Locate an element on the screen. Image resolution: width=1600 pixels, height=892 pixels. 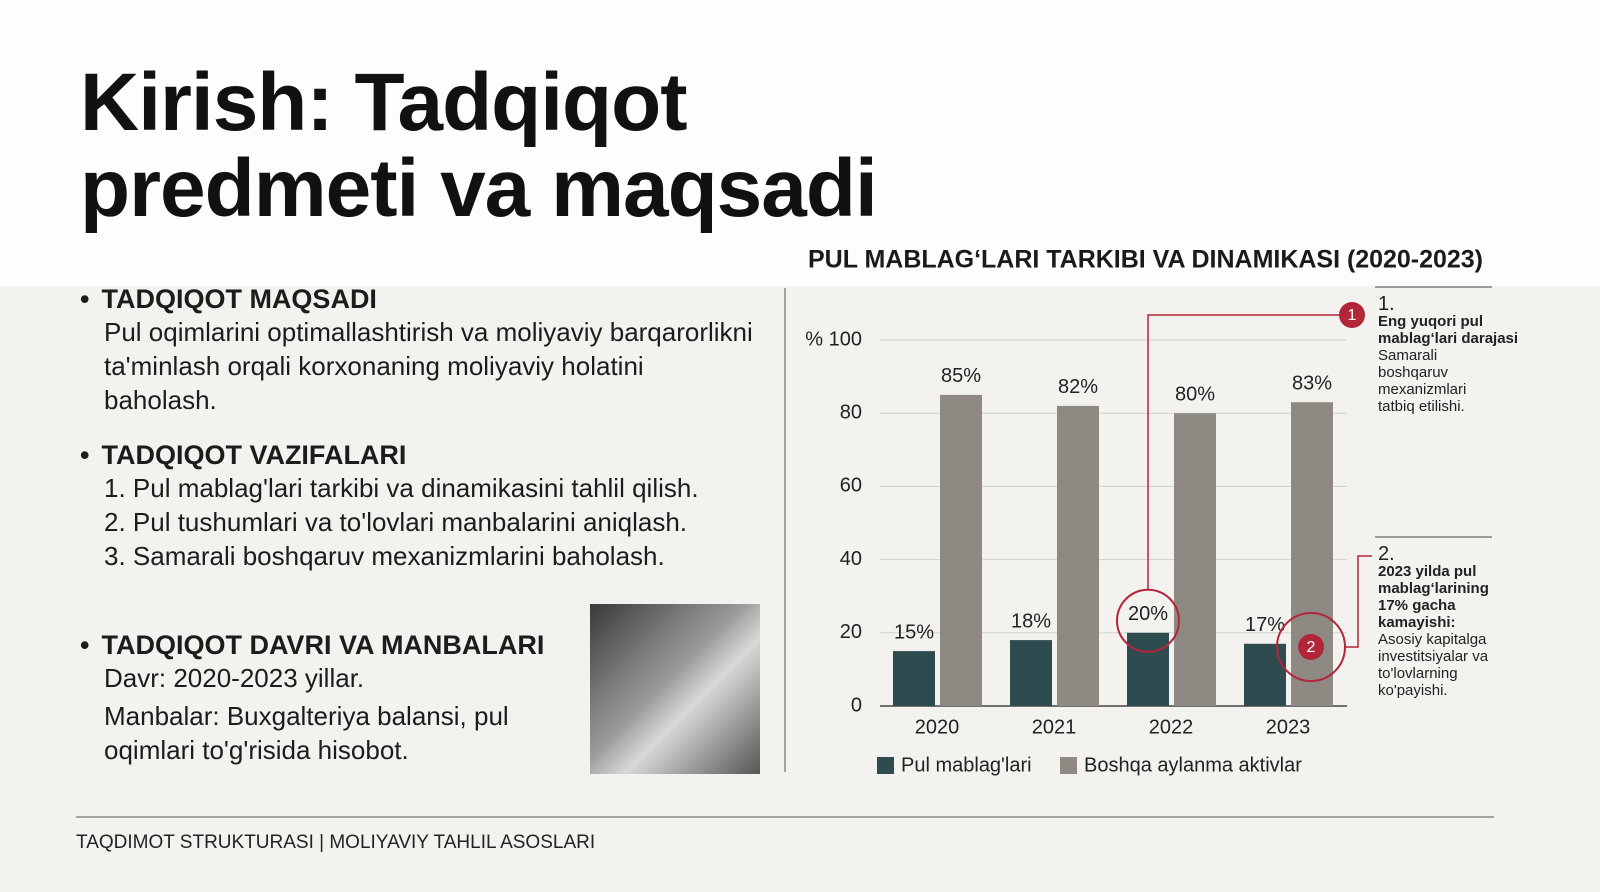
y-tick-label: % 100 is located at coordinates (833, 339).